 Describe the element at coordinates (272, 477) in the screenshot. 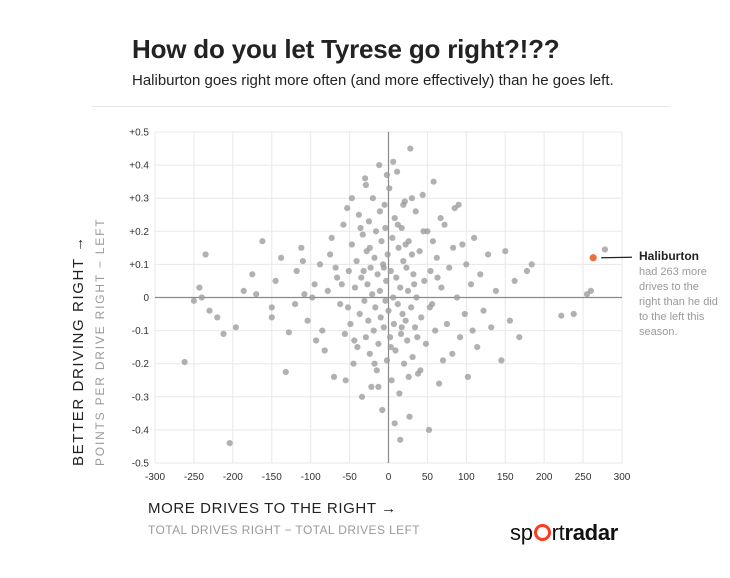

I see `x-tick-label: -150` at that location.